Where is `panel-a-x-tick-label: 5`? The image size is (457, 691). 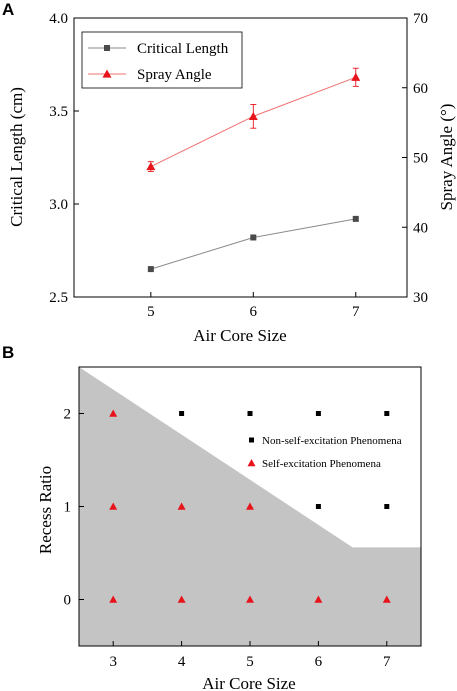 panel-a-x-tick-label: 5 is located at coordinates (151, 312).